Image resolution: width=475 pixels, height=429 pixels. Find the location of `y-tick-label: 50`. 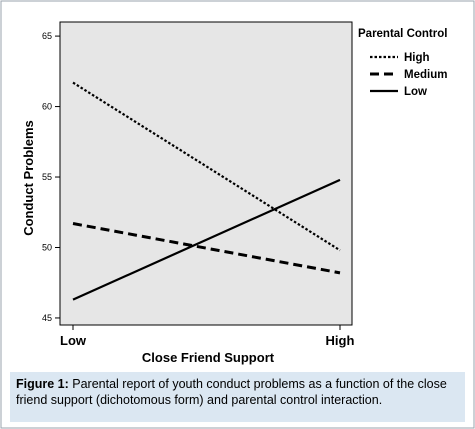

y-tick-label: 50 is located at coordinates (47, 247).